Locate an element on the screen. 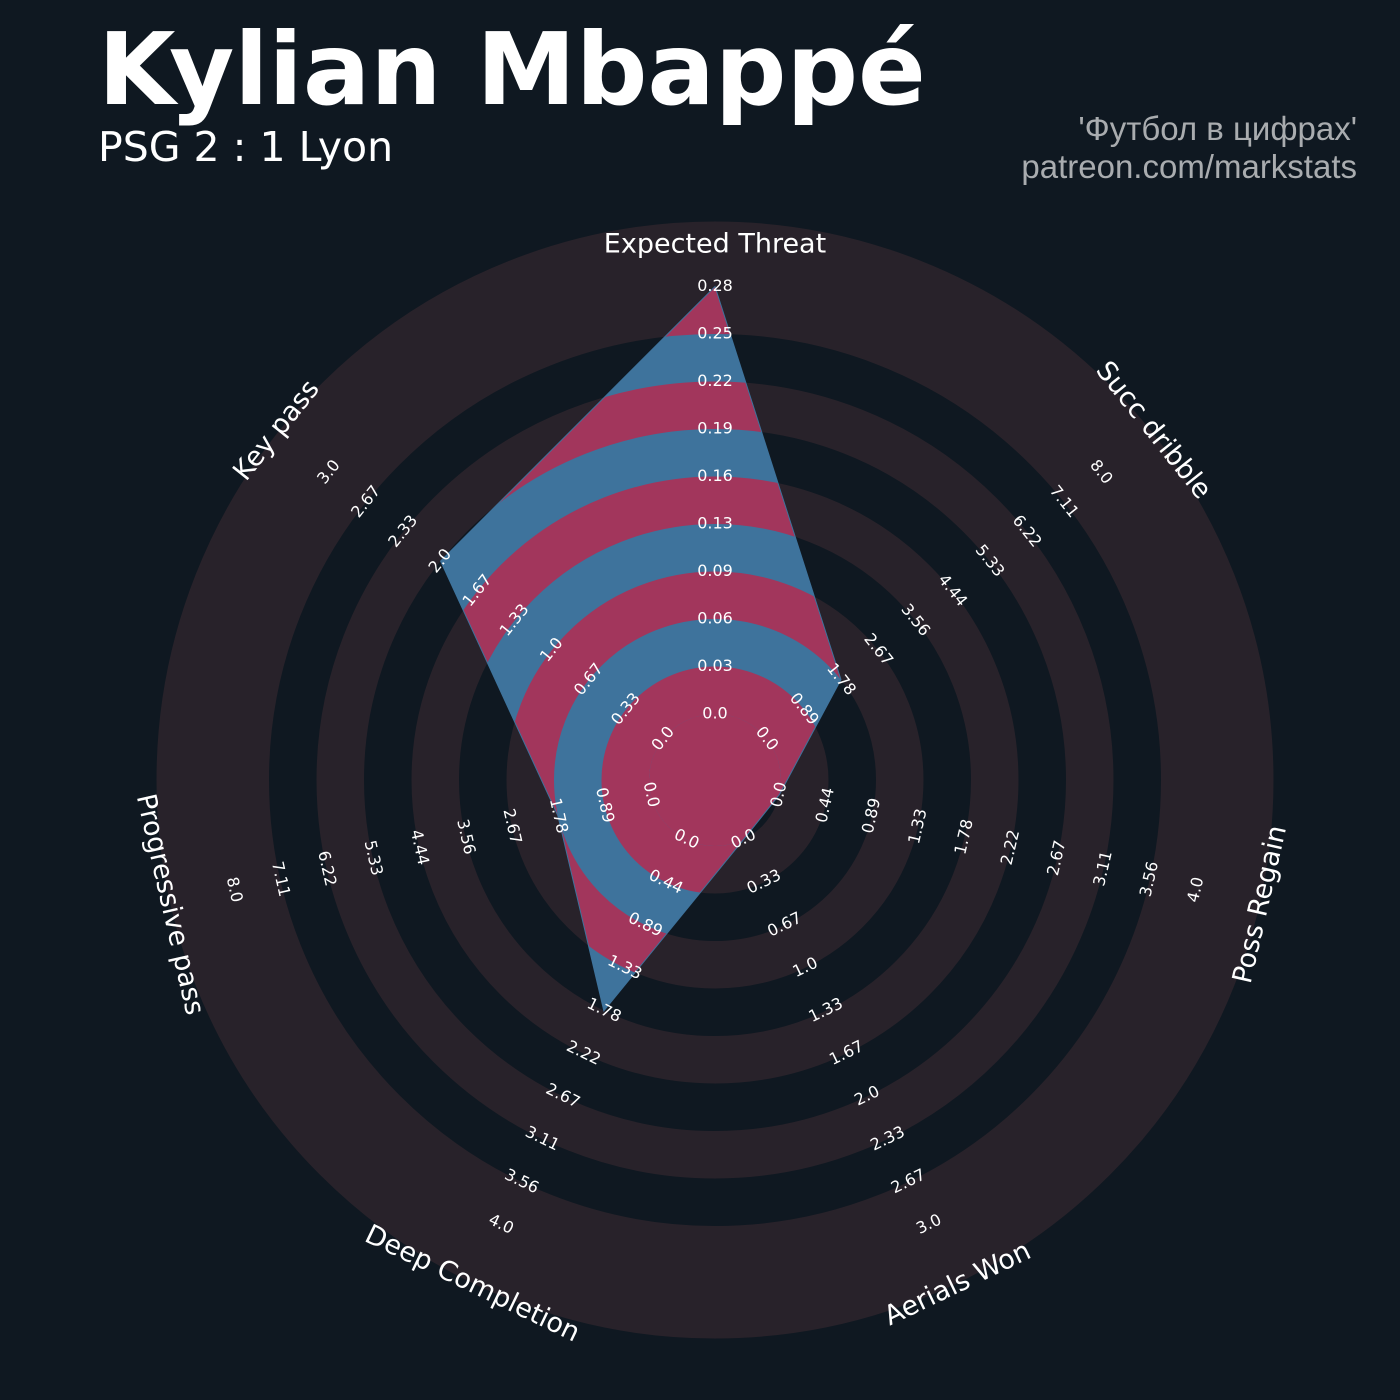 The width and height of the screenshot is (1400, 1400). player-name-title: Kylian Mbappé is located at coordinates (512, 69).